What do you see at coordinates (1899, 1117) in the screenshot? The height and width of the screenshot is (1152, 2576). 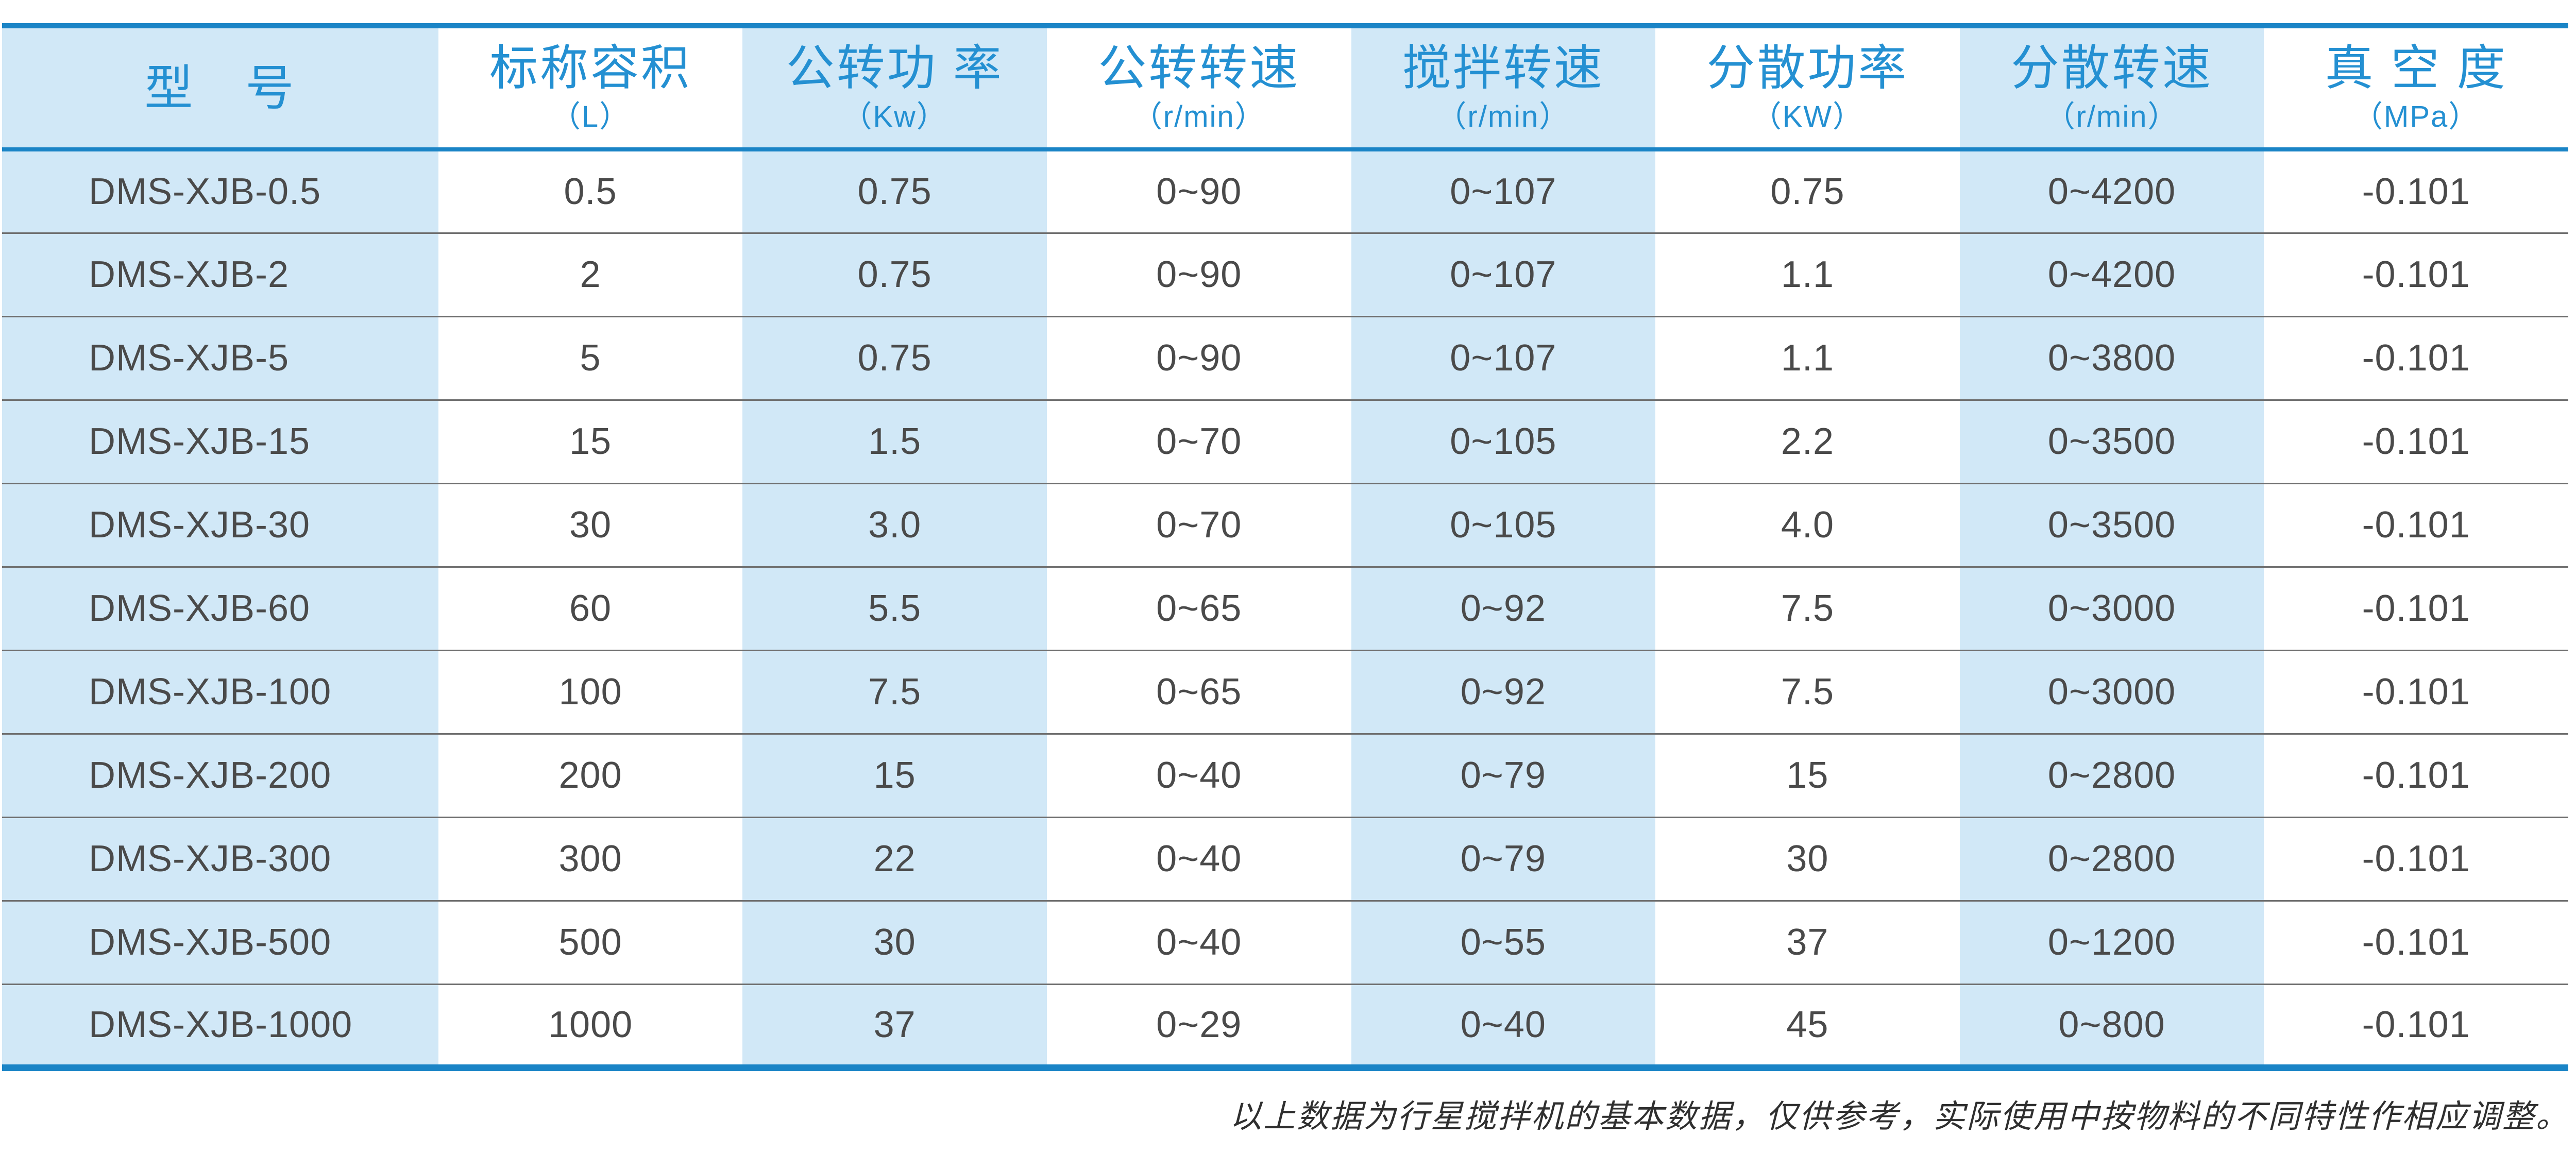 I see `footnote-text: 以上数据为行星搅拌机的基本数据，仅供参考，实际使用中按物料的不同特性作相应调整。` at bounding box center [1899, 1117].